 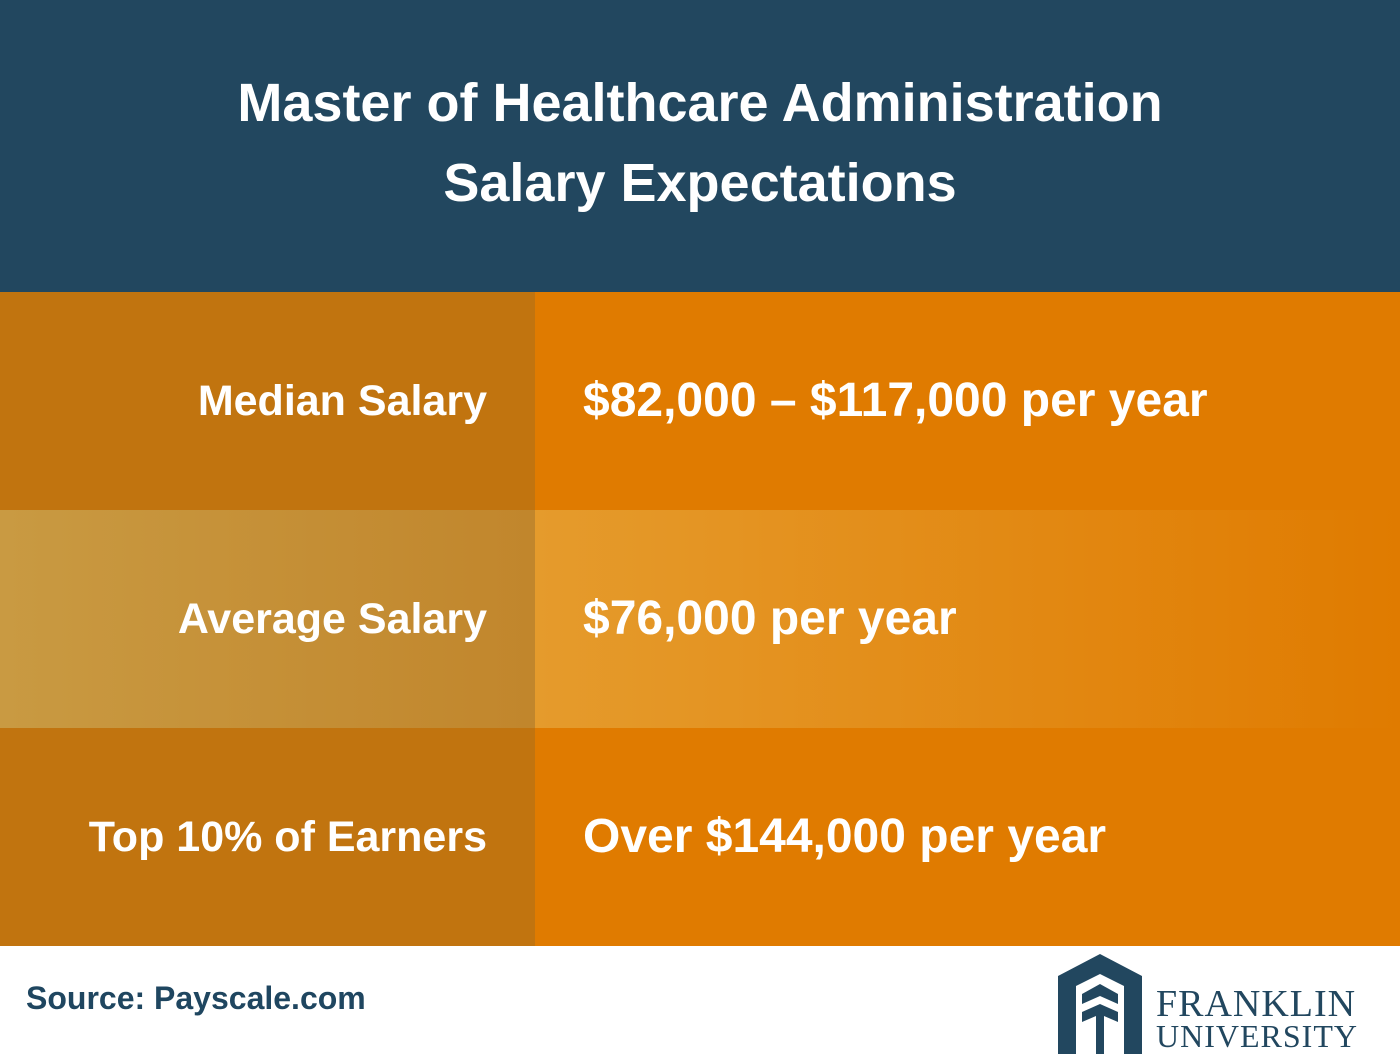 What do you see at coordinates (770, 618) in the screenshot?
I see `row-value: $76,000 per year` at bounding box center [770, 618].